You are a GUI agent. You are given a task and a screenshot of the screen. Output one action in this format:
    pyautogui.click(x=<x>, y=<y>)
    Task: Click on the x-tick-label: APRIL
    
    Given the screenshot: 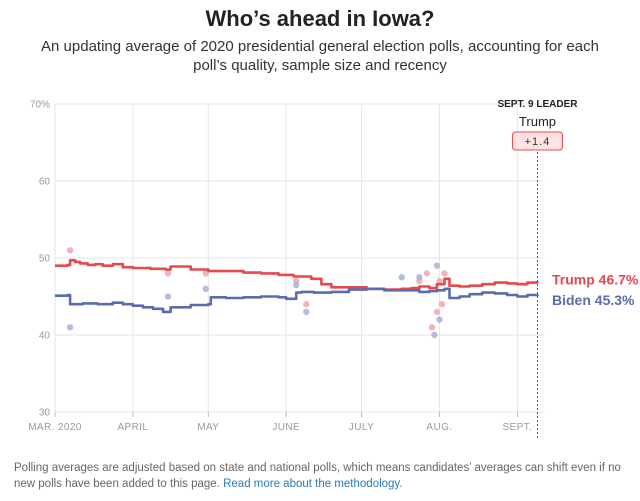 What is the action you would take?
    pyautogui.click(x=132, y=427)
    